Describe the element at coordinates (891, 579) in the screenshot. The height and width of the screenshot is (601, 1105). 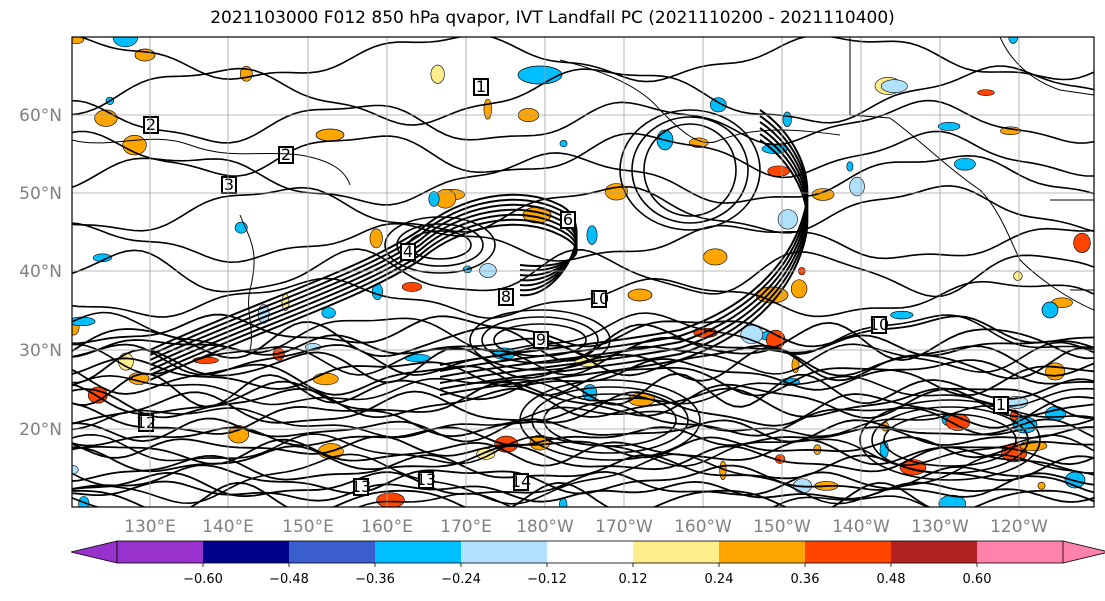
I see `colorbar-tick-label: 0.48` at that location.